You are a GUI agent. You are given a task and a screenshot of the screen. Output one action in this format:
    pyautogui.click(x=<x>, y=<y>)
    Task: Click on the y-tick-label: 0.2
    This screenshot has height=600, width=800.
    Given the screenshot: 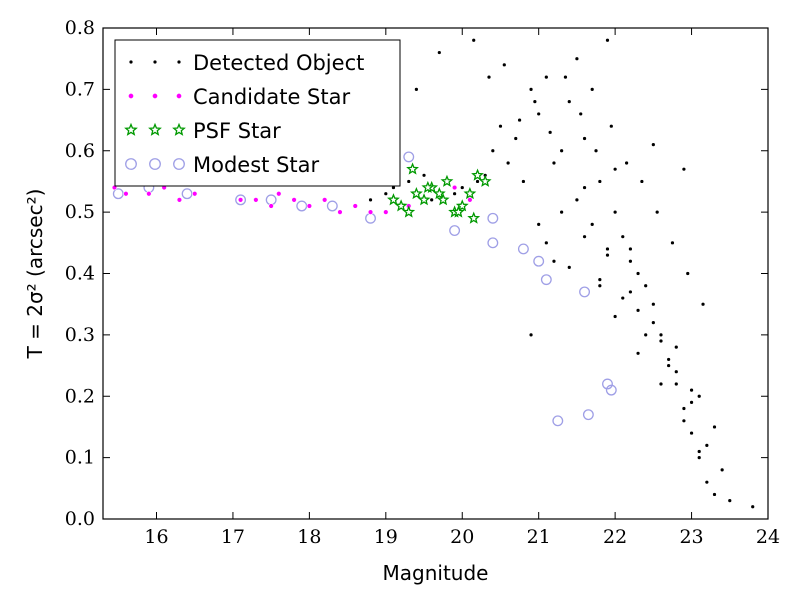 What is the action you would take?
    pyautogui.click(x=80, y=396)
    